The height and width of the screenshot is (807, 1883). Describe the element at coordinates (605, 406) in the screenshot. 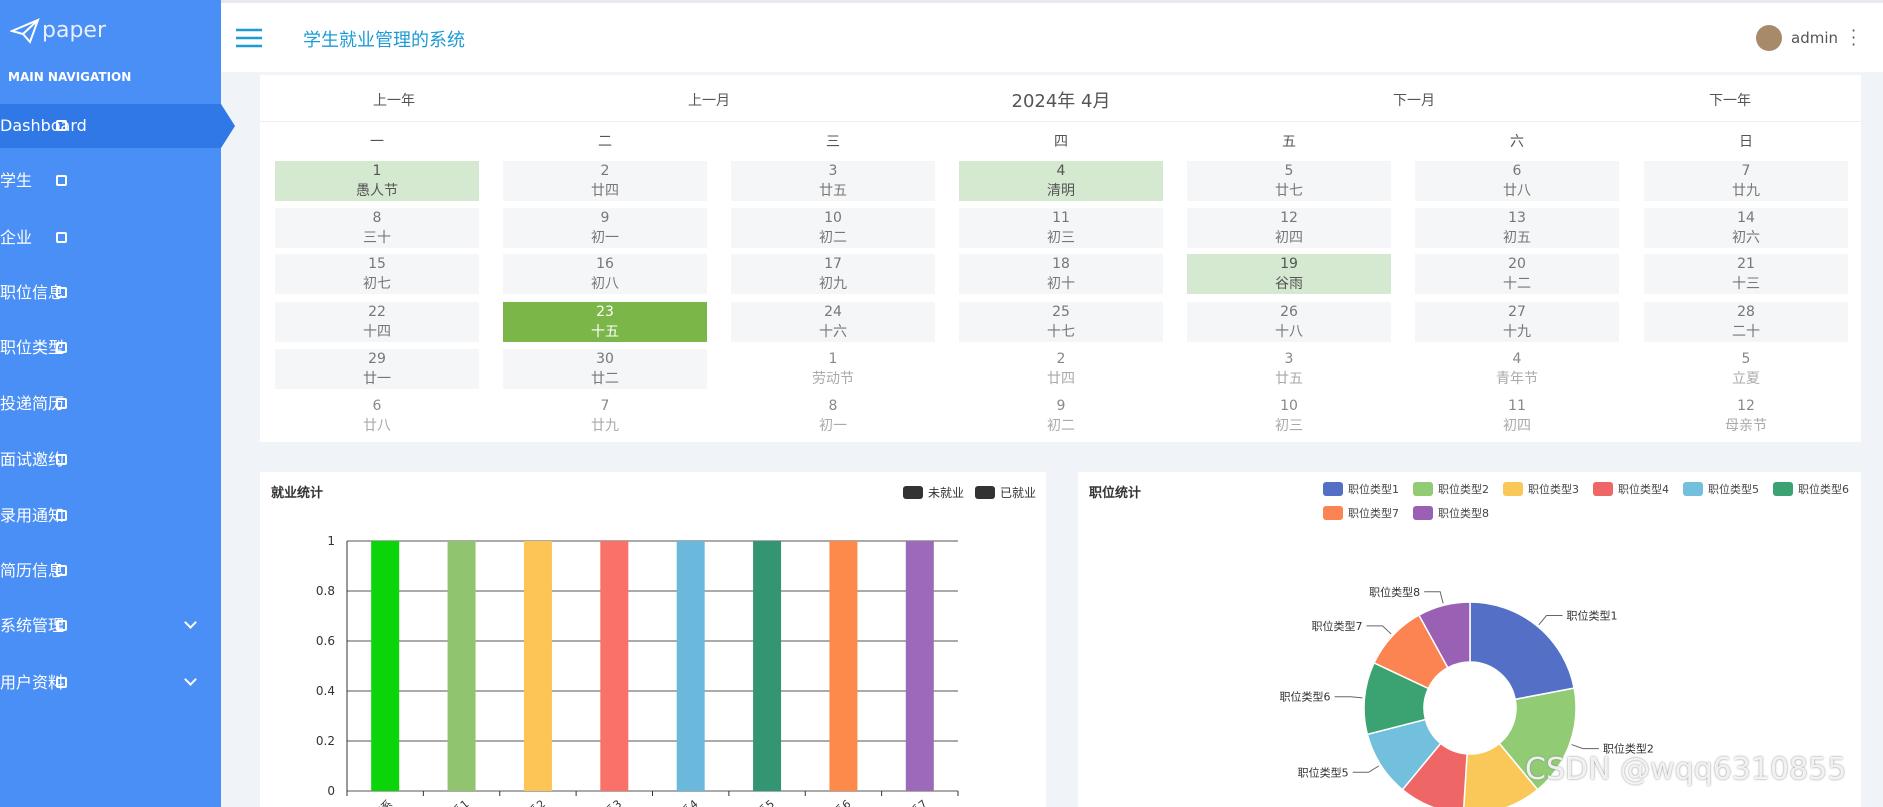

I see `day-number: 7` at that location.